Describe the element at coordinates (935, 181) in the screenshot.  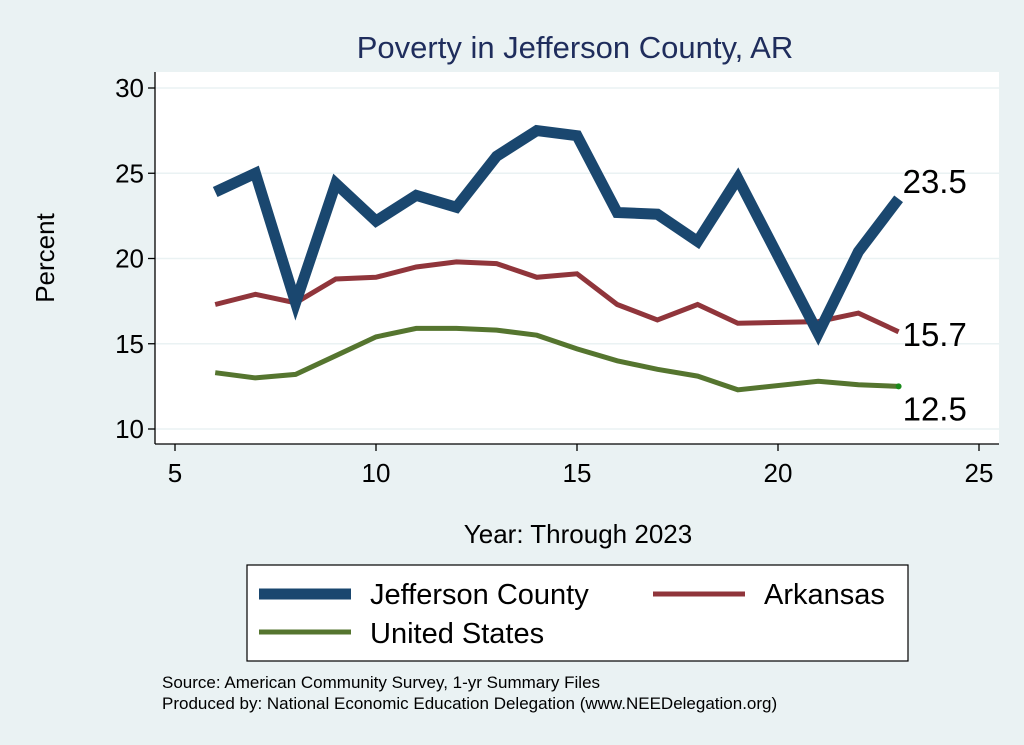
I see `end-label-jefferson-county: 23.5` at that location.